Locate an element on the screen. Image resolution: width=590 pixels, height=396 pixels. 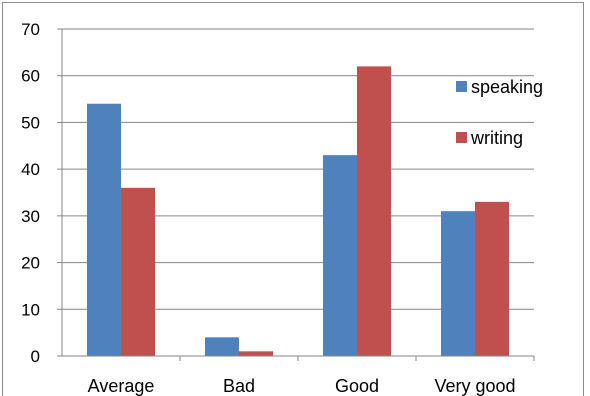
legend-label-writing: writing is located at coordinates (496, 138).